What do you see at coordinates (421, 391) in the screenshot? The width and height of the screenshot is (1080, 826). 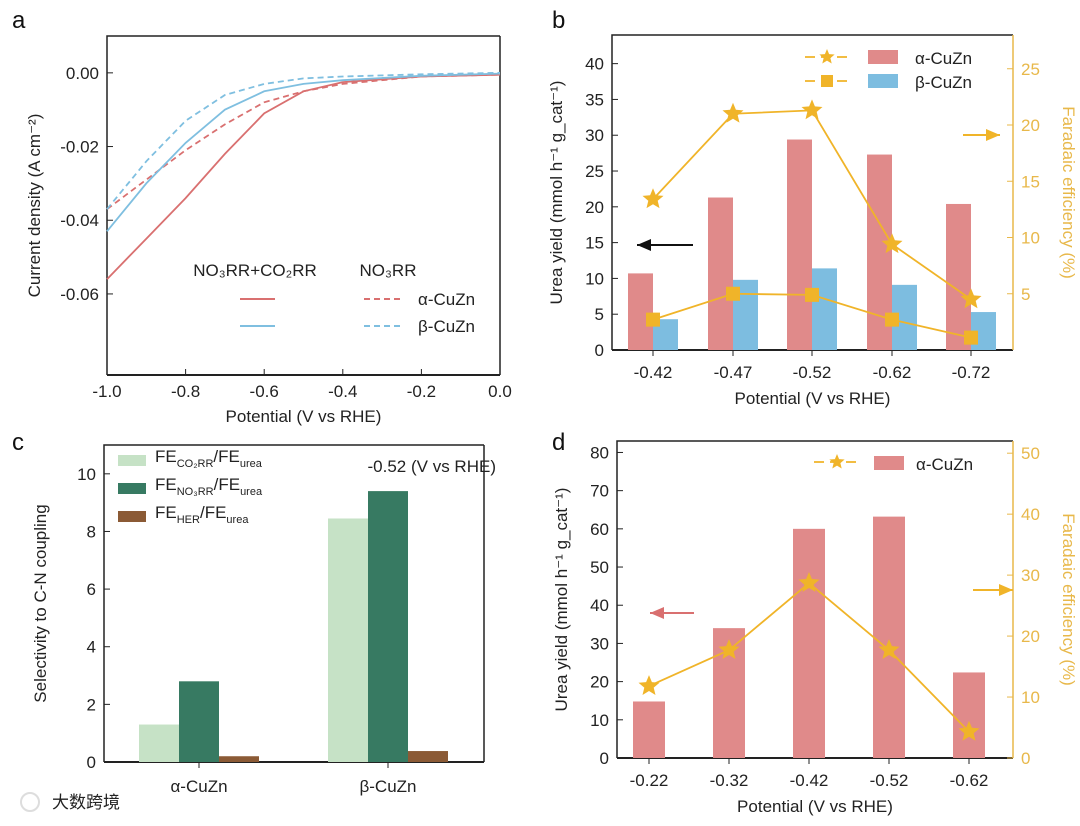 I see `x-tick-label: -0.2` at bounding box center [421, 391].